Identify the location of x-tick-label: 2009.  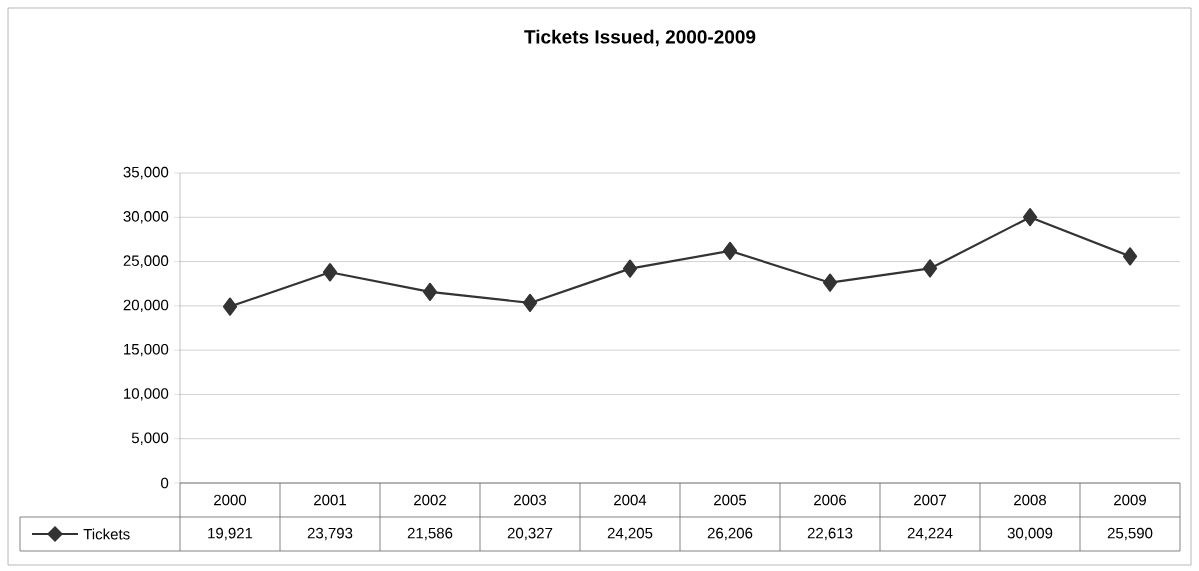
(1130, 500).